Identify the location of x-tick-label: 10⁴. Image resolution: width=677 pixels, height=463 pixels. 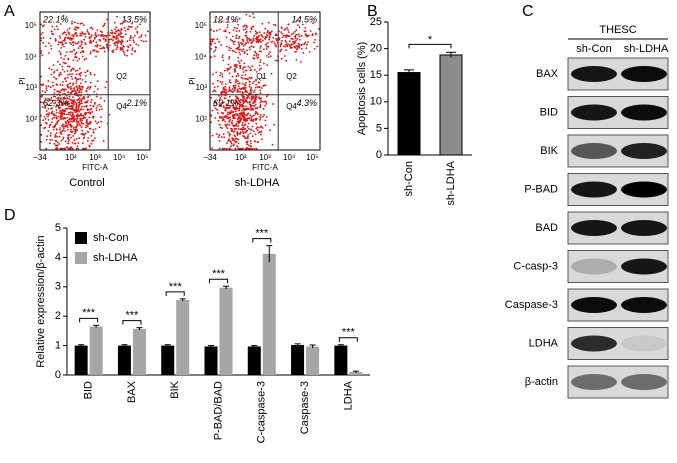
(289, 157).